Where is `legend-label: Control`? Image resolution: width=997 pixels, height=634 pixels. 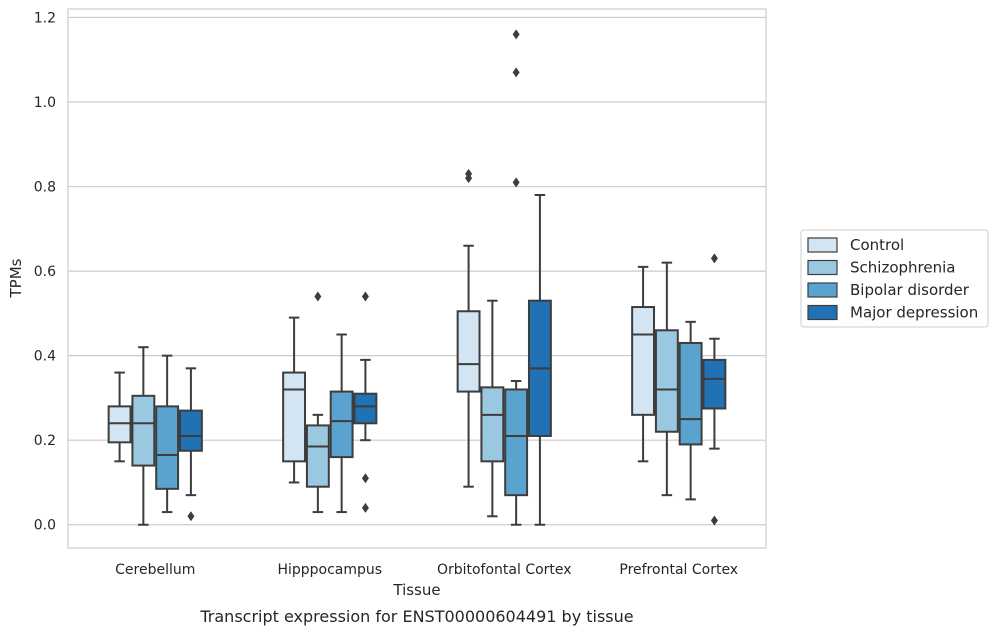
legend-label: Control is located at coordinates (877, 245).